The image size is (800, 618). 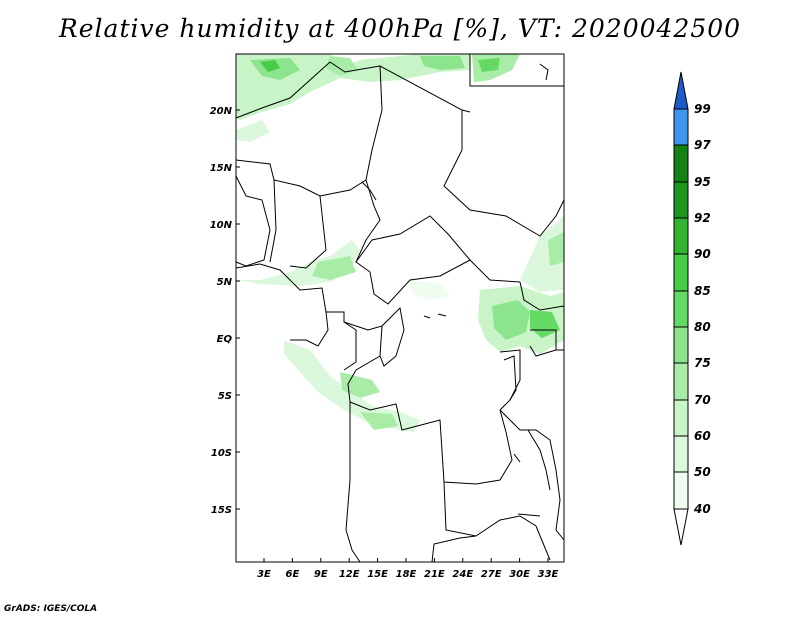 I want to click on colorbar-level-label: 92, so click(x=702, y=218).